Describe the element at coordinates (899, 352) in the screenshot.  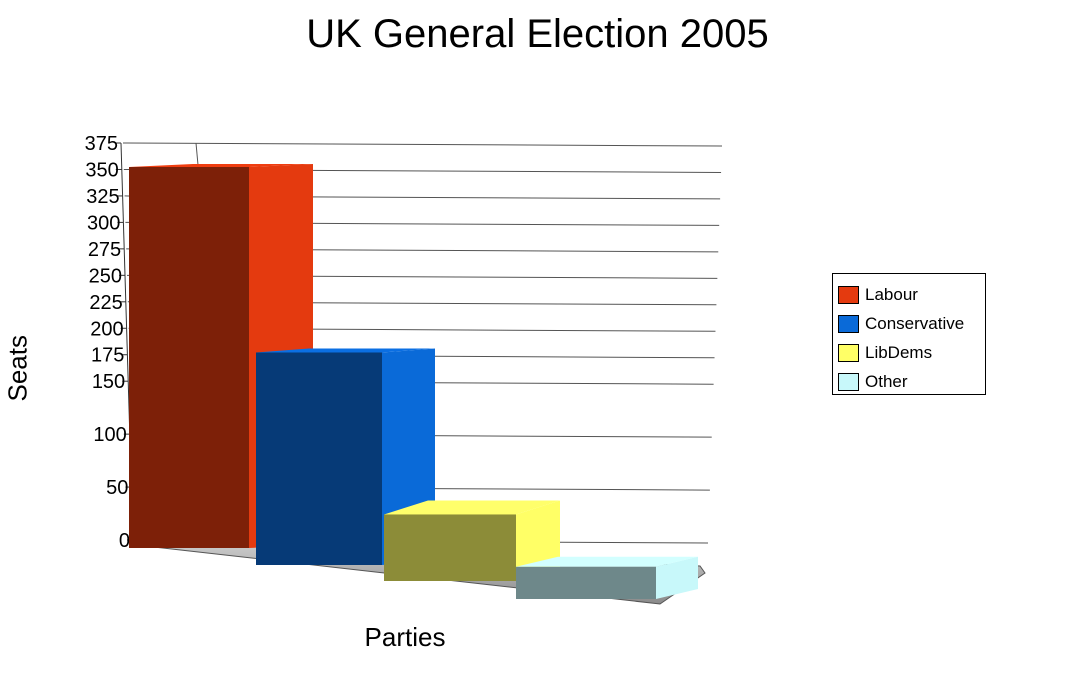
I see `legend-label: LibDems` at that location.